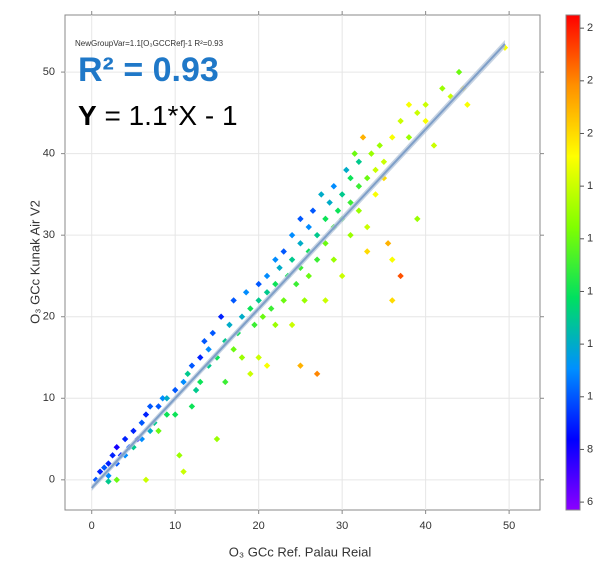 The width and height of the screenshot is (593, 565). What do you see at coordinates (590, 133) in the screenshot?
I see `colorbar-tick-label: 20` at bounding box center [590, 133].